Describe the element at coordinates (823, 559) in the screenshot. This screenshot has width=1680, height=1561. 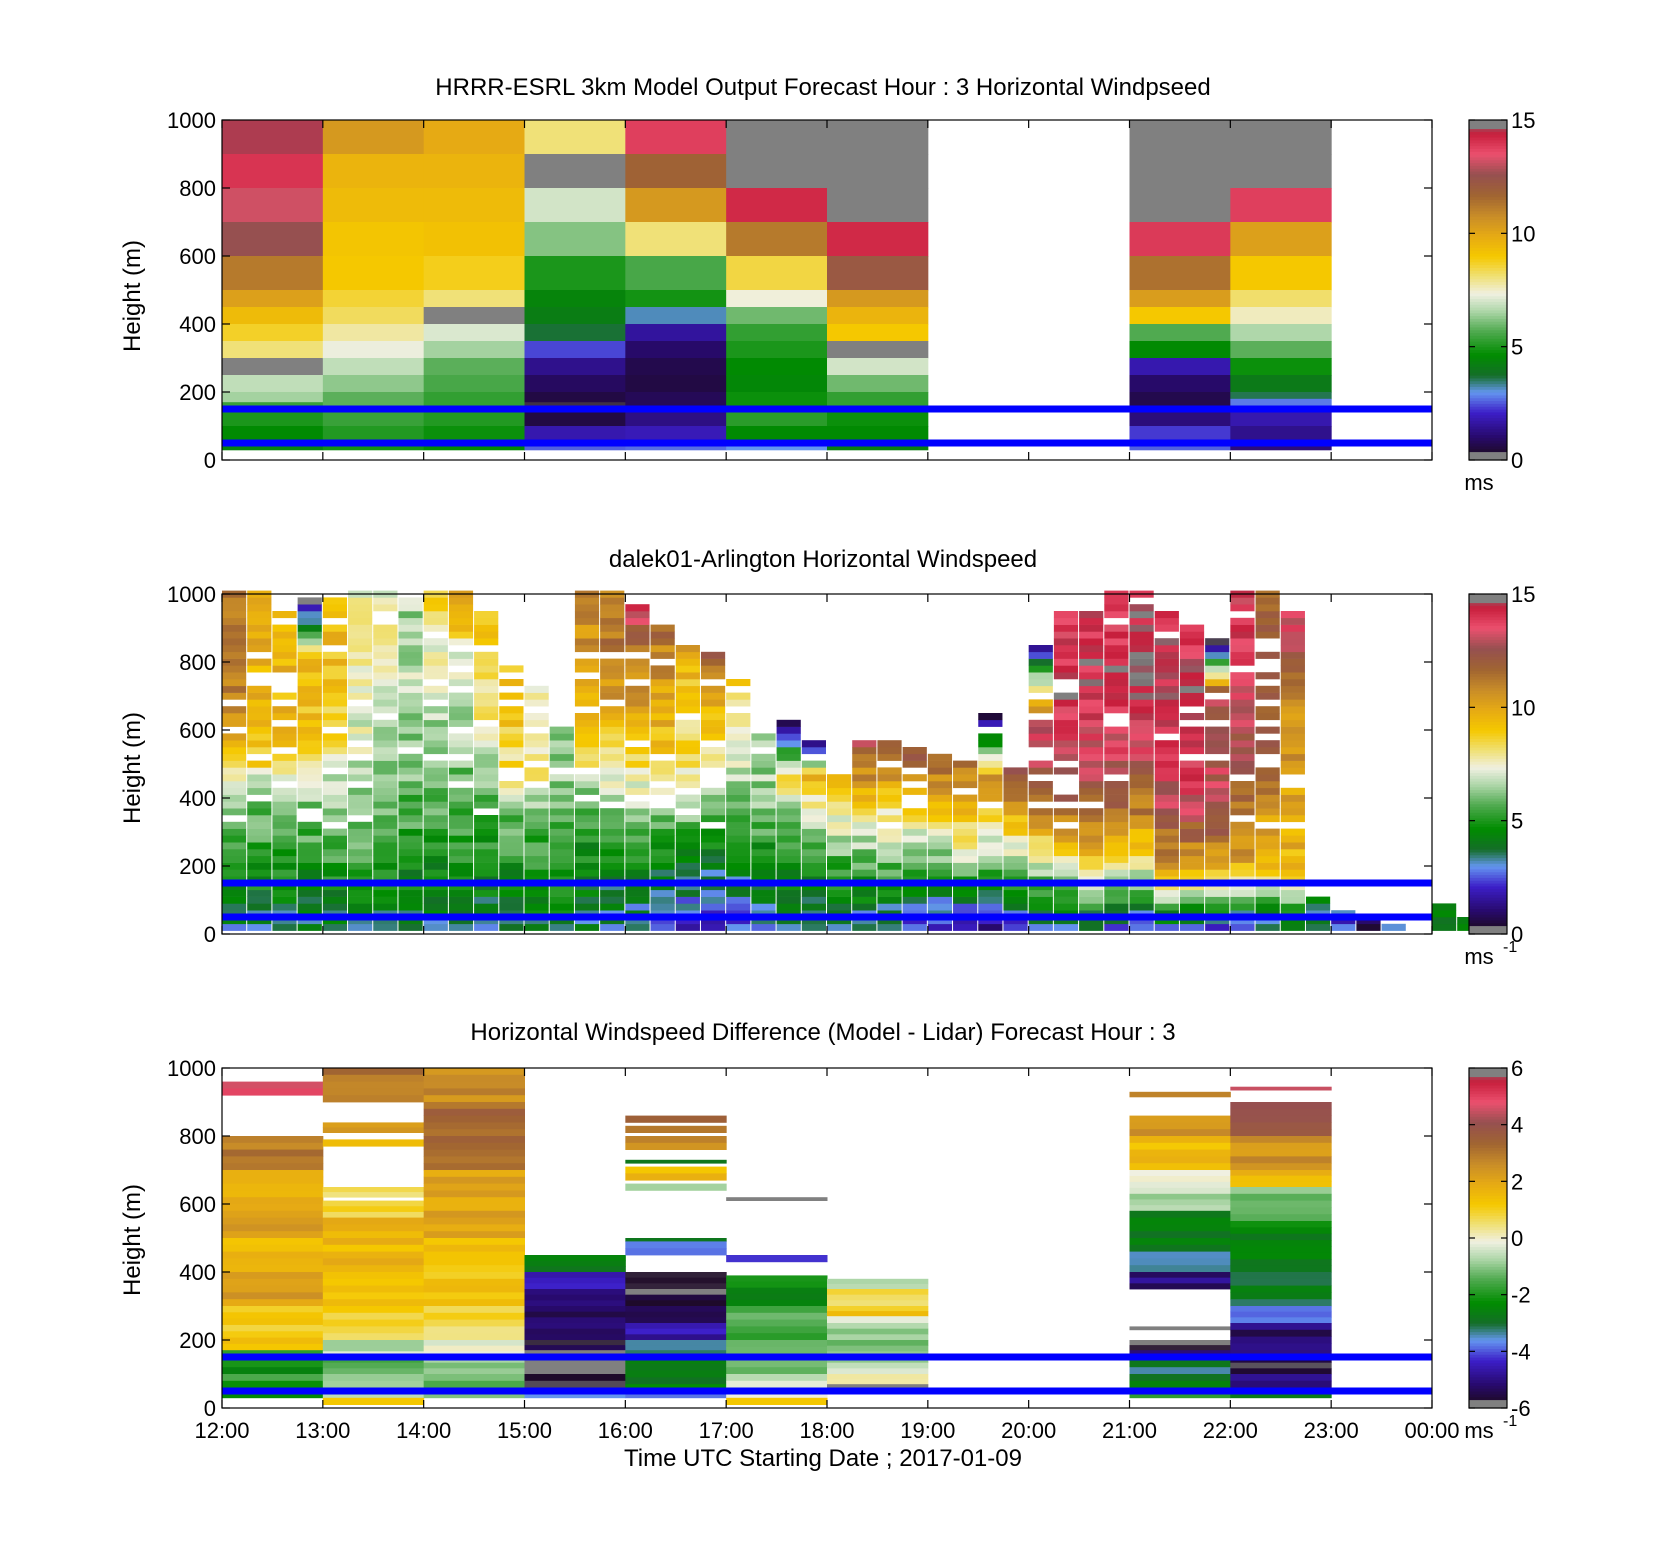
I see `panel-lidar-title: dalek01-Arlington Horizontal Windspeed` at that location.